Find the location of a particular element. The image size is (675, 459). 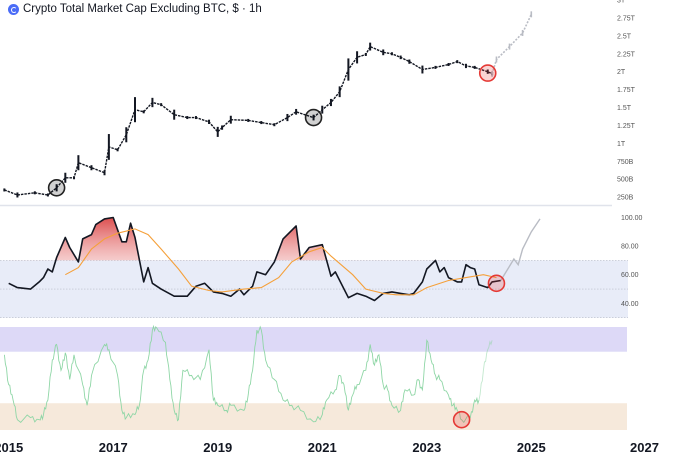

rsi-ma-line is located at coordinates (281, 262).